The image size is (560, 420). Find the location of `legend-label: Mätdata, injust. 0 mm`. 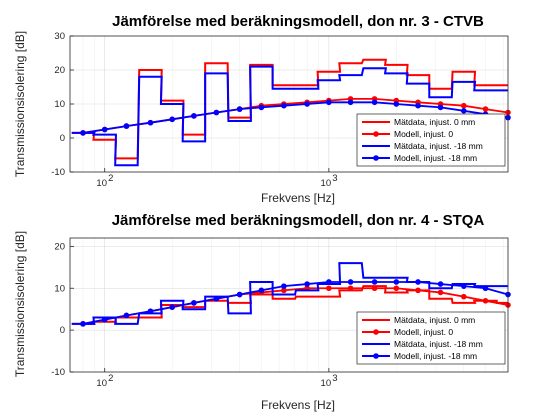

legend-label: Mätdata, injust. 0 mm is located at coordinates (434, 122).